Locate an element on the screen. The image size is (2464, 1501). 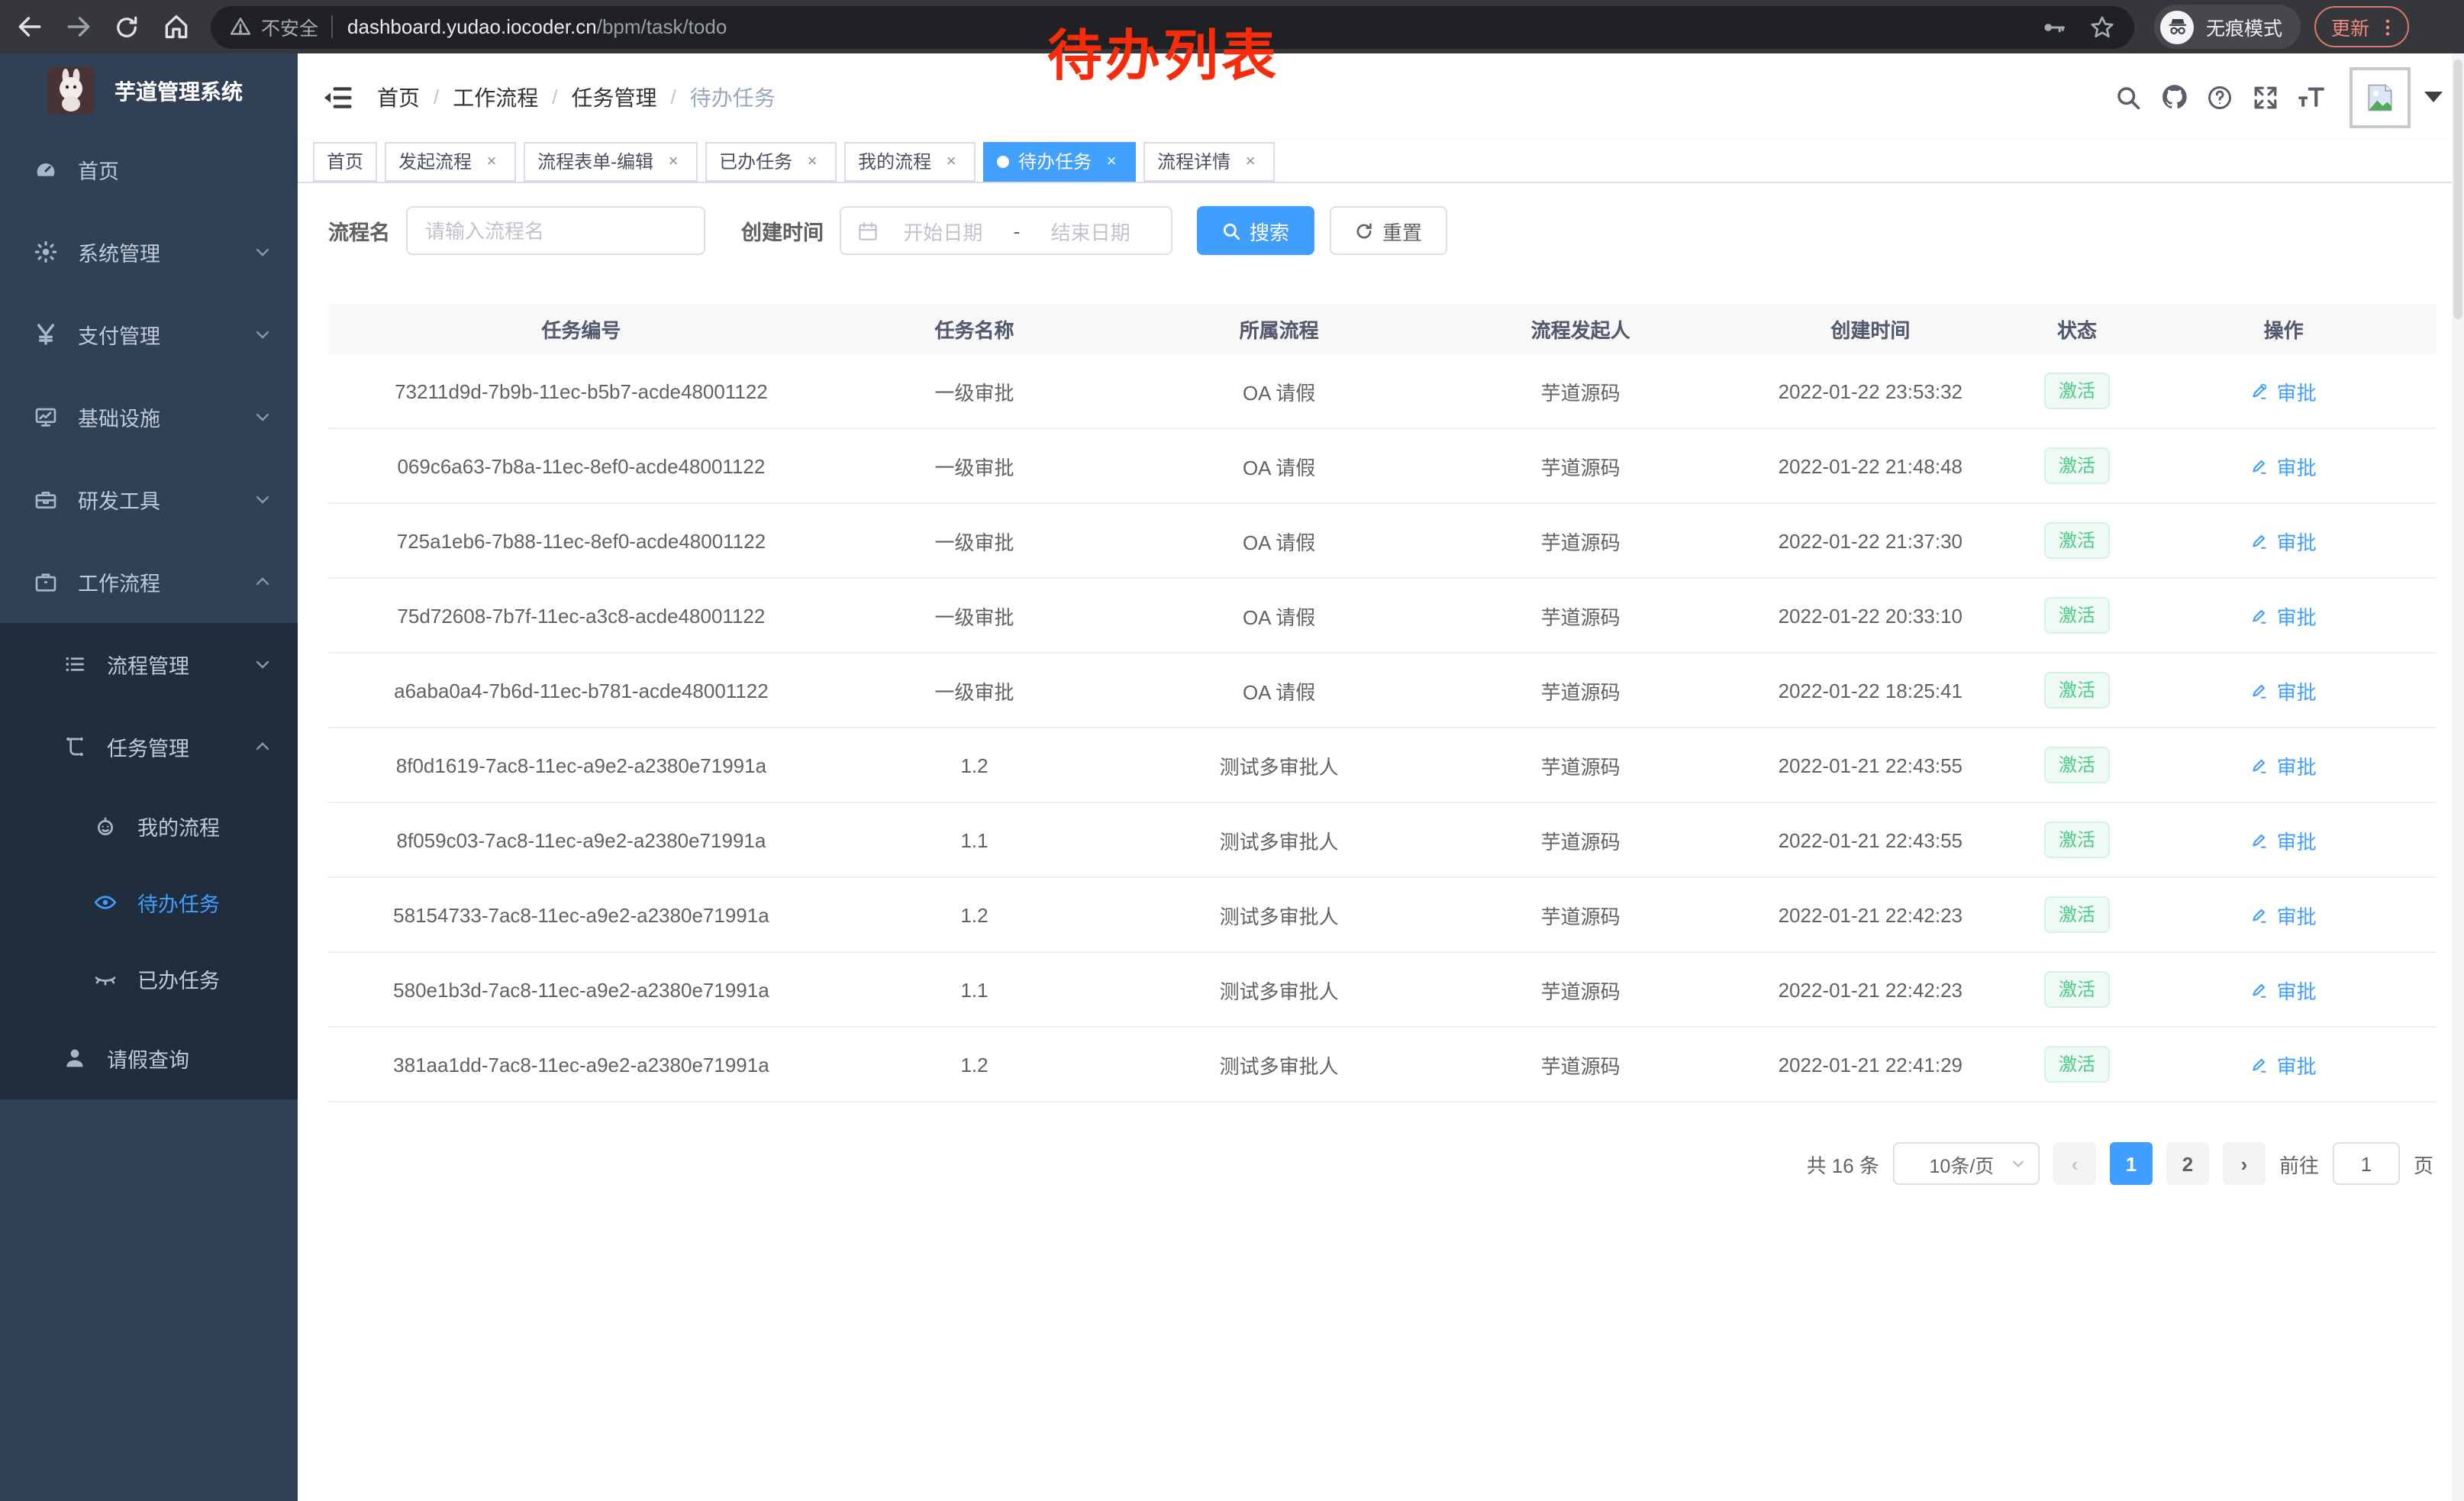
update-label: 更新 is located at coordinates (2350, 29).